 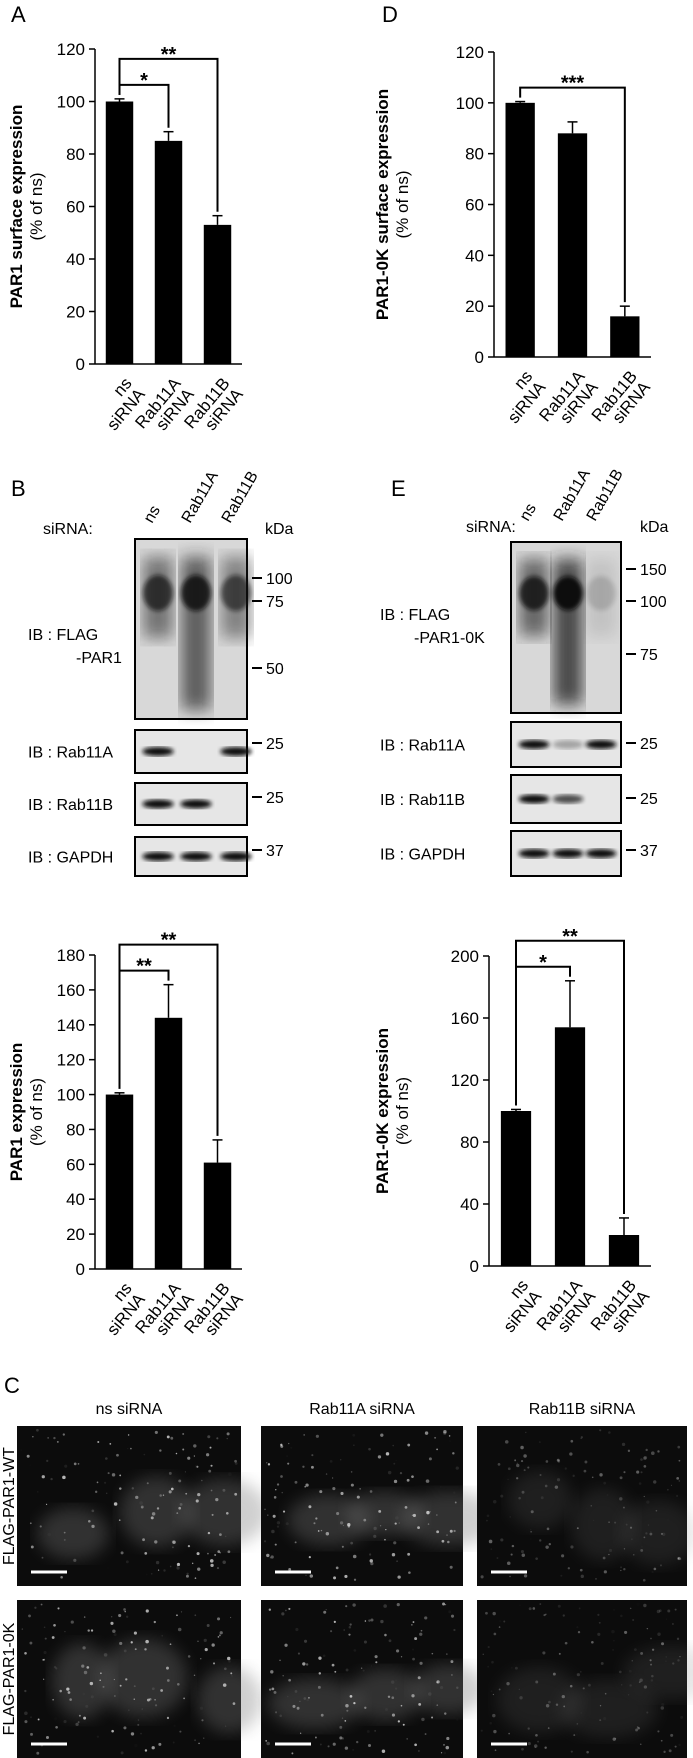 I want to click on row-label: IB : Rab11A, so click(x=422, y=746).